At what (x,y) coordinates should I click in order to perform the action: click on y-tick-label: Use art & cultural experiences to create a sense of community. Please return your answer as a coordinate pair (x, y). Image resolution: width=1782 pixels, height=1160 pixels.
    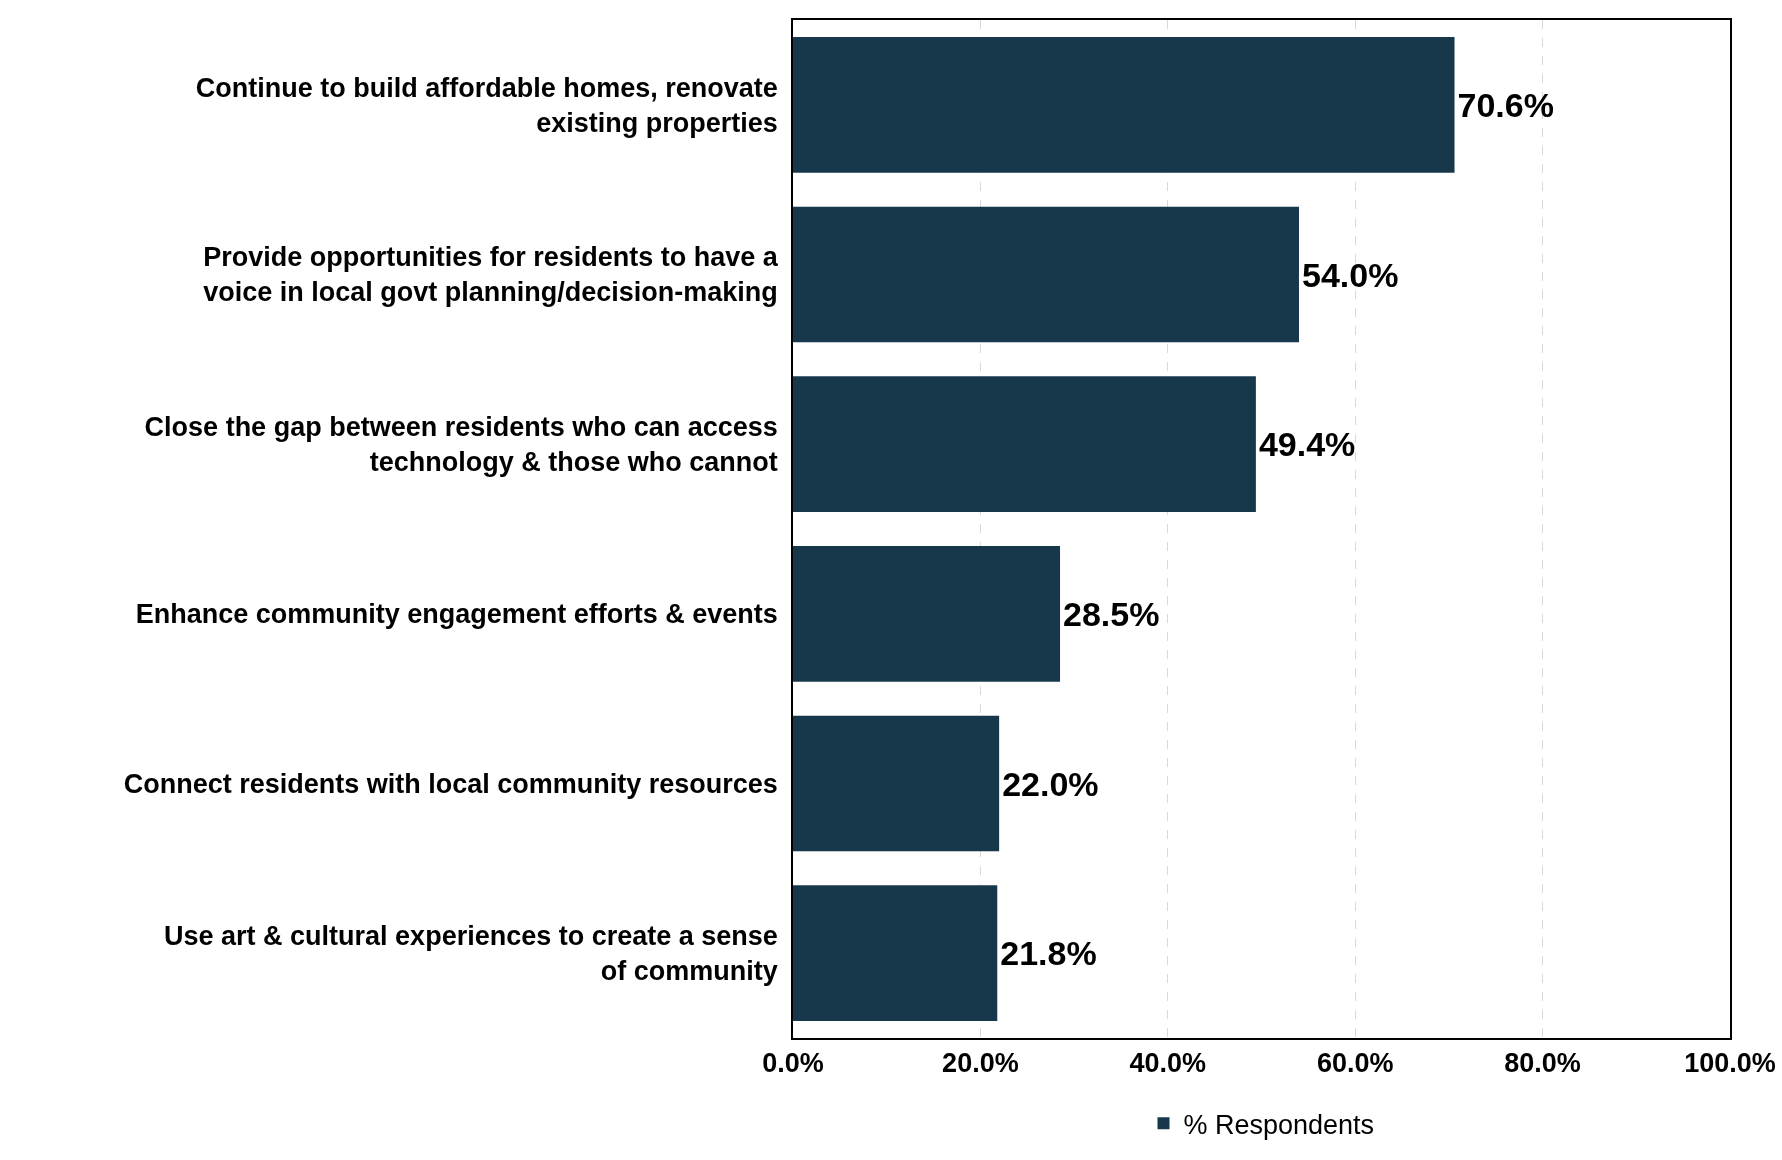
    Looking at the image, I should click on (471, 954).